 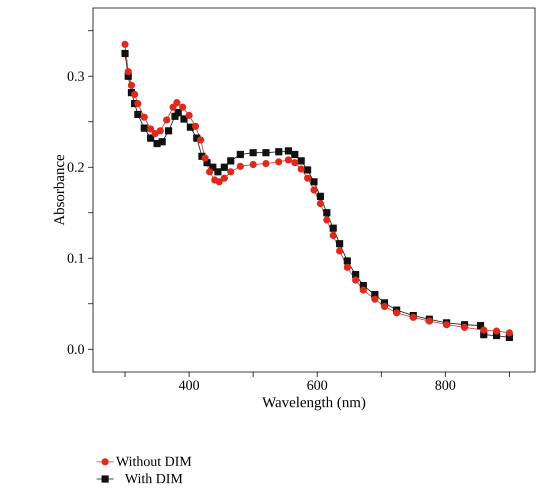 I want to click on legend-label: Without DIM, so click(x=154, y=461).